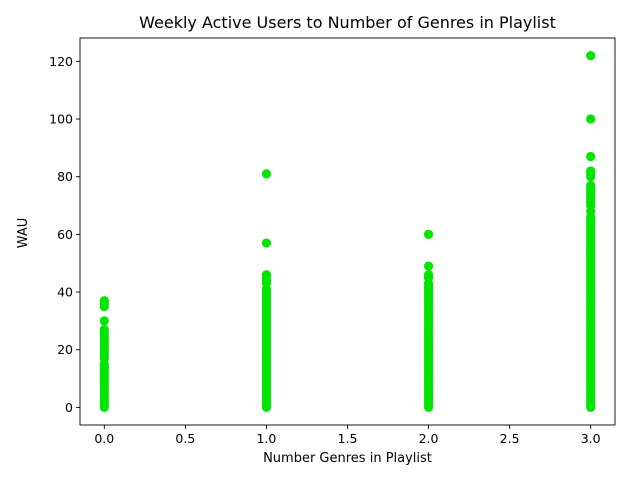  I want to click on x-tick-label: 1.5, so click(348, 438).